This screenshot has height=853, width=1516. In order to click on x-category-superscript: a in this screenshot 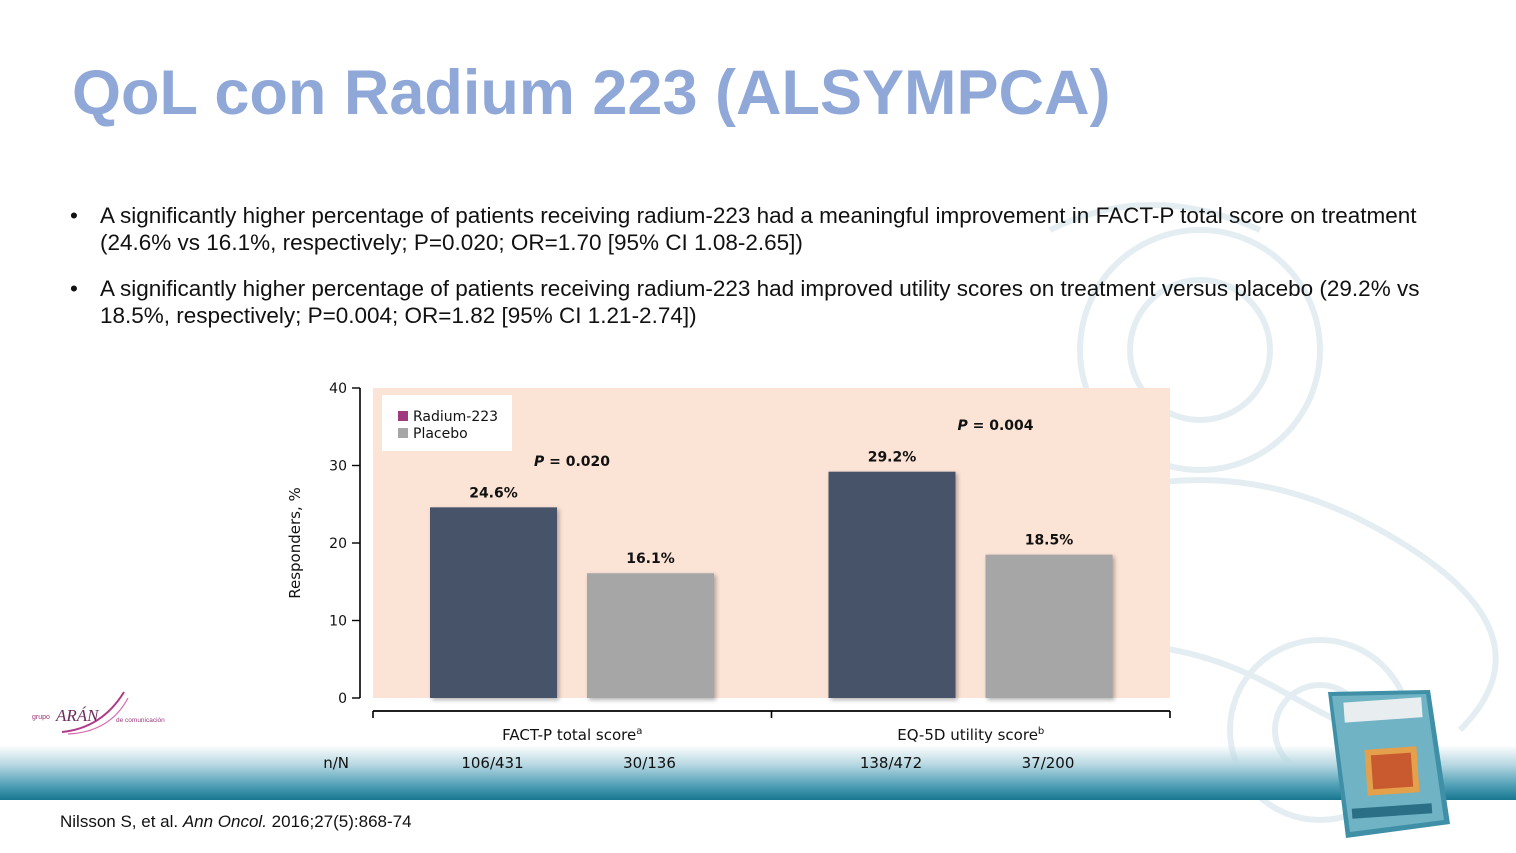, I will do `click(639, 731)`.